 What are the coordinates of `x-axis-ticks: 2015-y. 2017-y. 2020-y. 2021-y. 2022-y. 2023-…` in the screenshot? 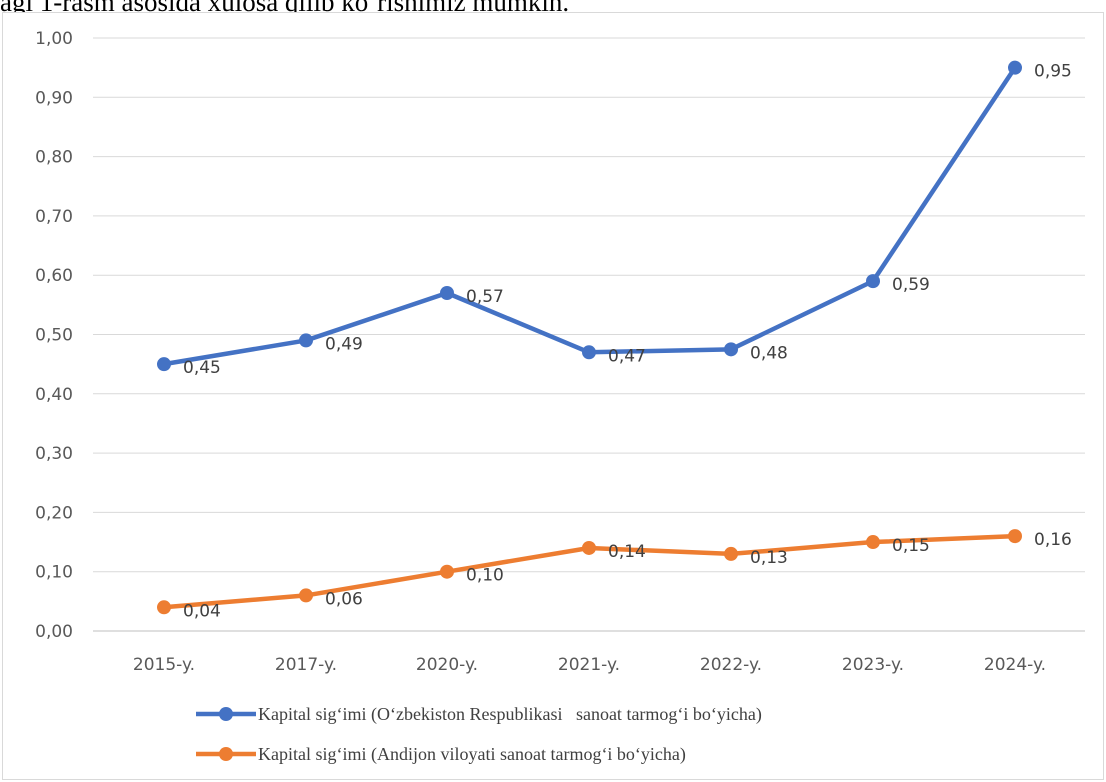 It's located at (589, 665).